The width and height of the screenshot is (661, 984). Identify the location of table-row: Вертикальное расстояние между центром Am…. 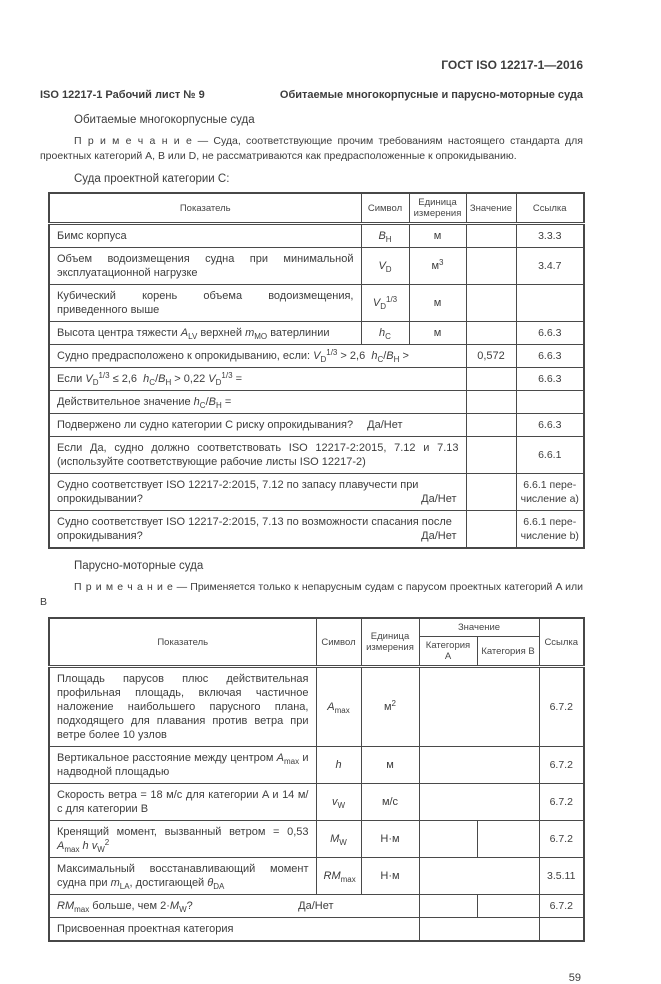
(316, 765).